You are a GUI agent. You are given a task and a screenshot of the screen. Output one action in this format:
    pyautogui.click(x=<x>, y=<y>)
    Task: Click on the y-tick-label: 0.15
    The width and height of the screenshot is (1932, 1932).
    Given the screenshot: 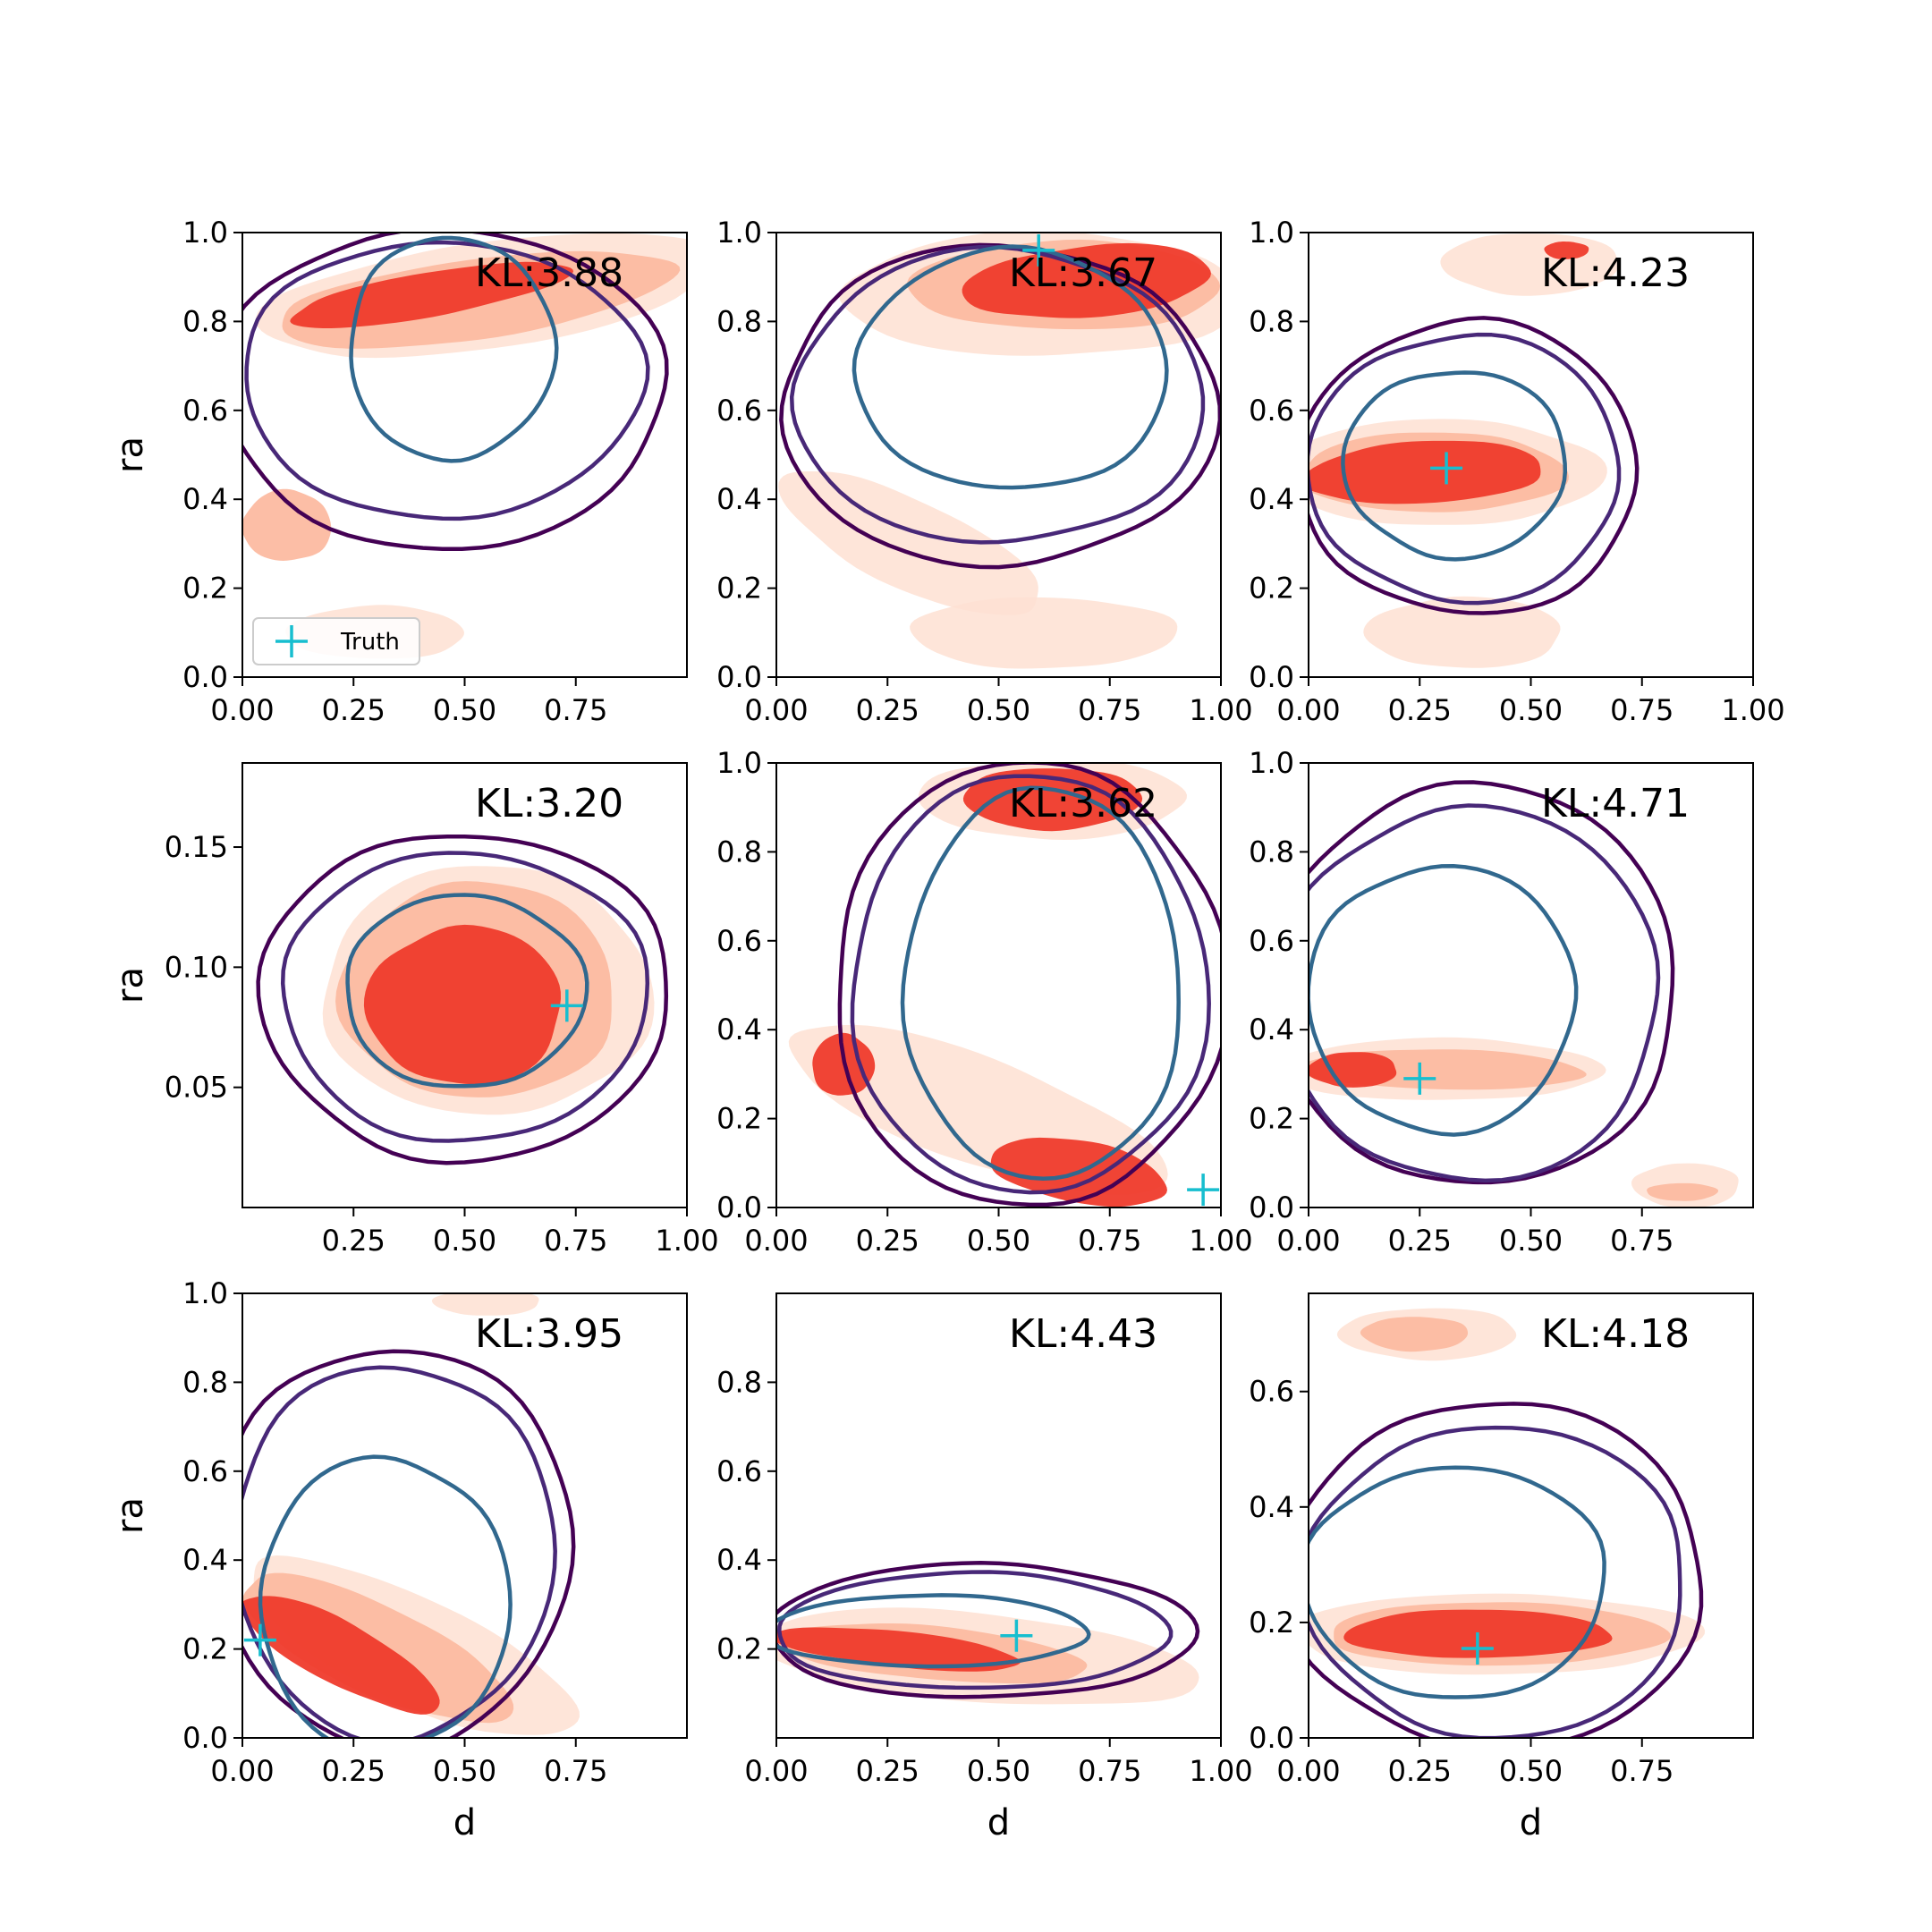 What is the action you would take?
    pyautogui.click(x=196, y=847)
    